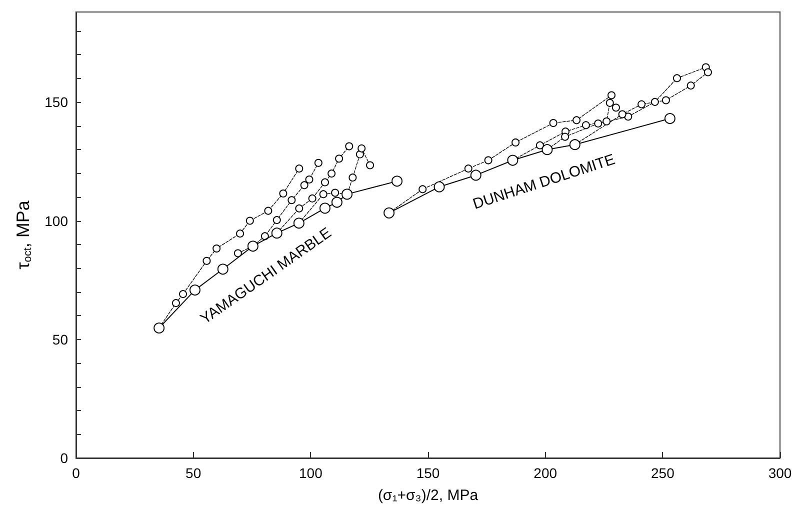 This screenshot has height=513, width=800. What do you see at coordinates (546, 473) in the screenshot?
I see `x-tick-label: 200` at bounding box center [546, 473].